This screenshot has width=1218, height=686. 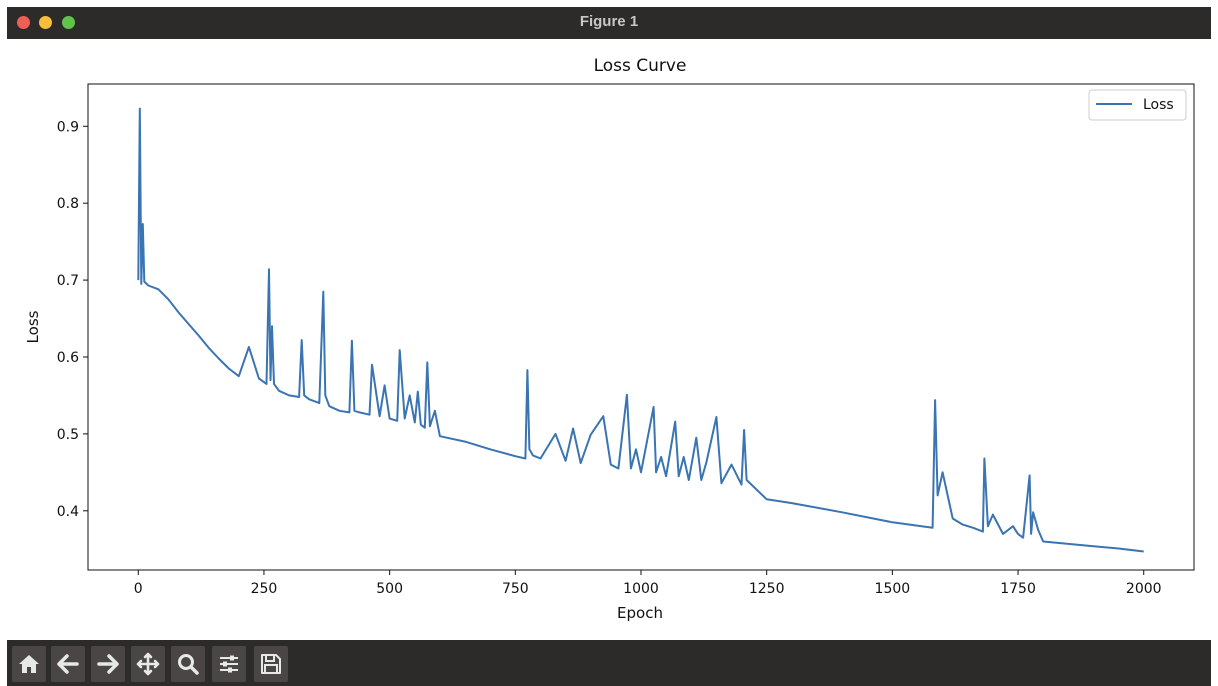 What do you see at coordinates (893, 589) in the screenshot?
I see `x-tick-label: 1500` at bounding box center [893, 589].